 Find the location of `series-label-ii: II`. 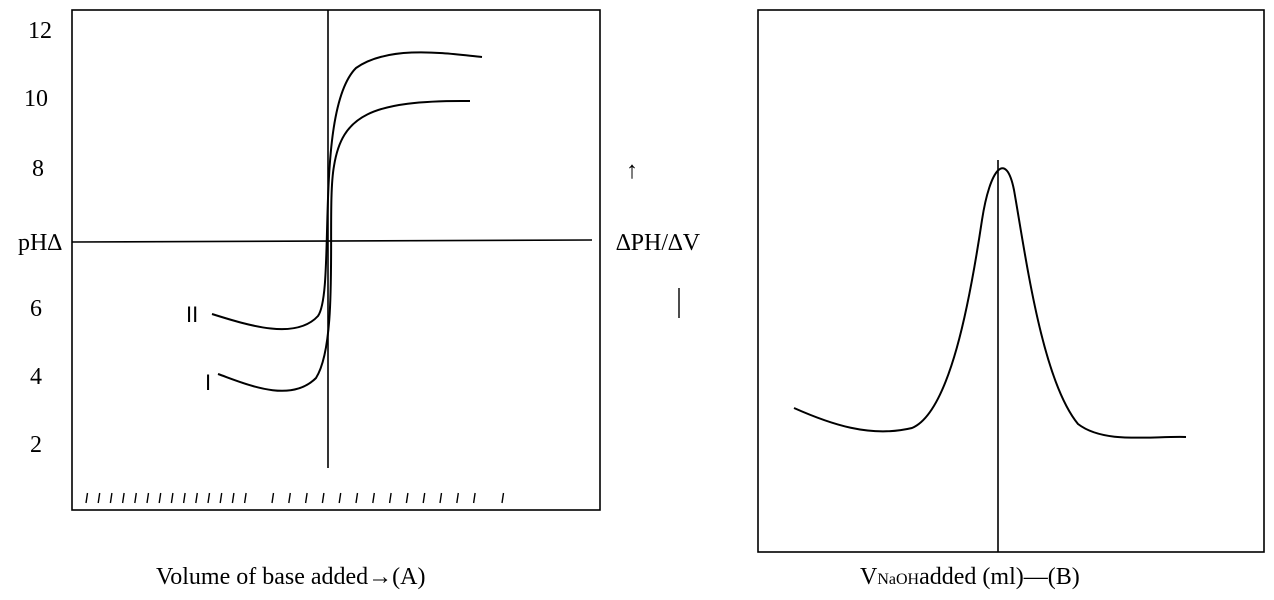

series-label-ii: II is located at coordinates (192, 314).